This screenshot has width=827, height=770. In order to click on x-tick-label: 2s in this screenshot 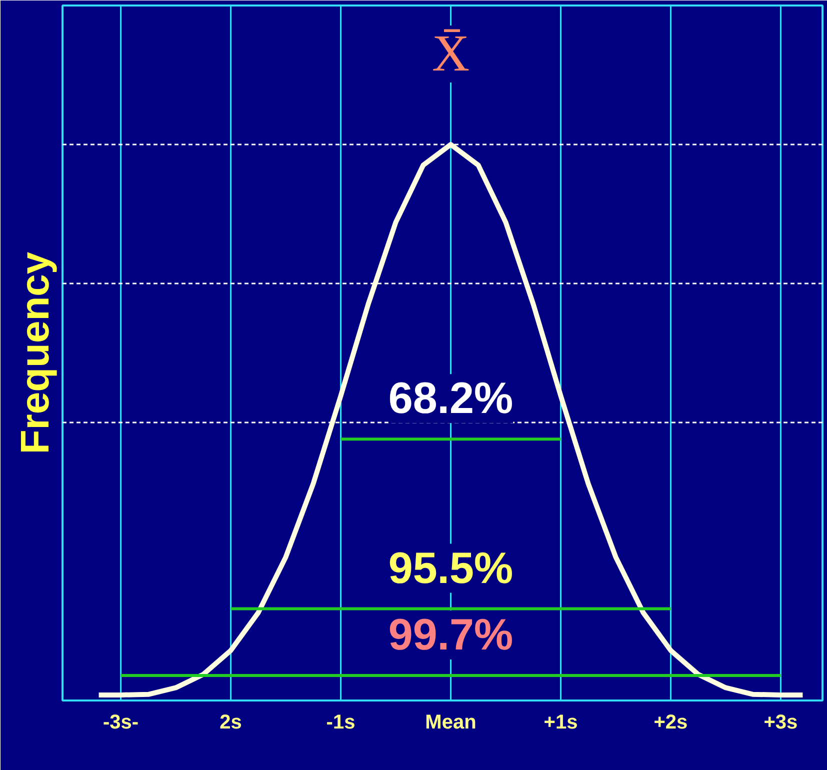, I will do `click(231, 723)`.